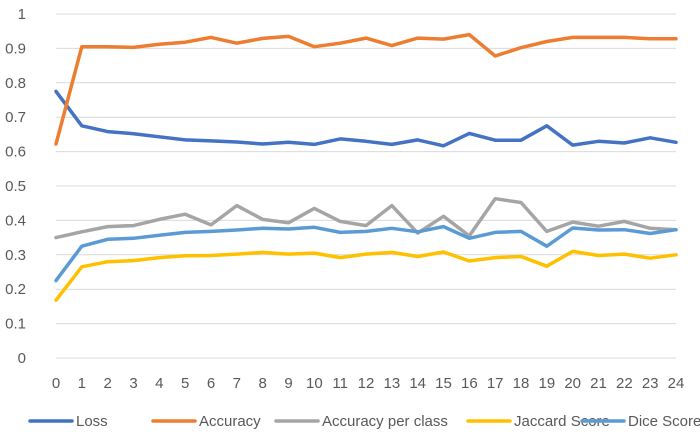  What do you see at coordinates (288, 383) in the screenshot?
I see `x-tick-label: 9` at bounding box center [288, 383].